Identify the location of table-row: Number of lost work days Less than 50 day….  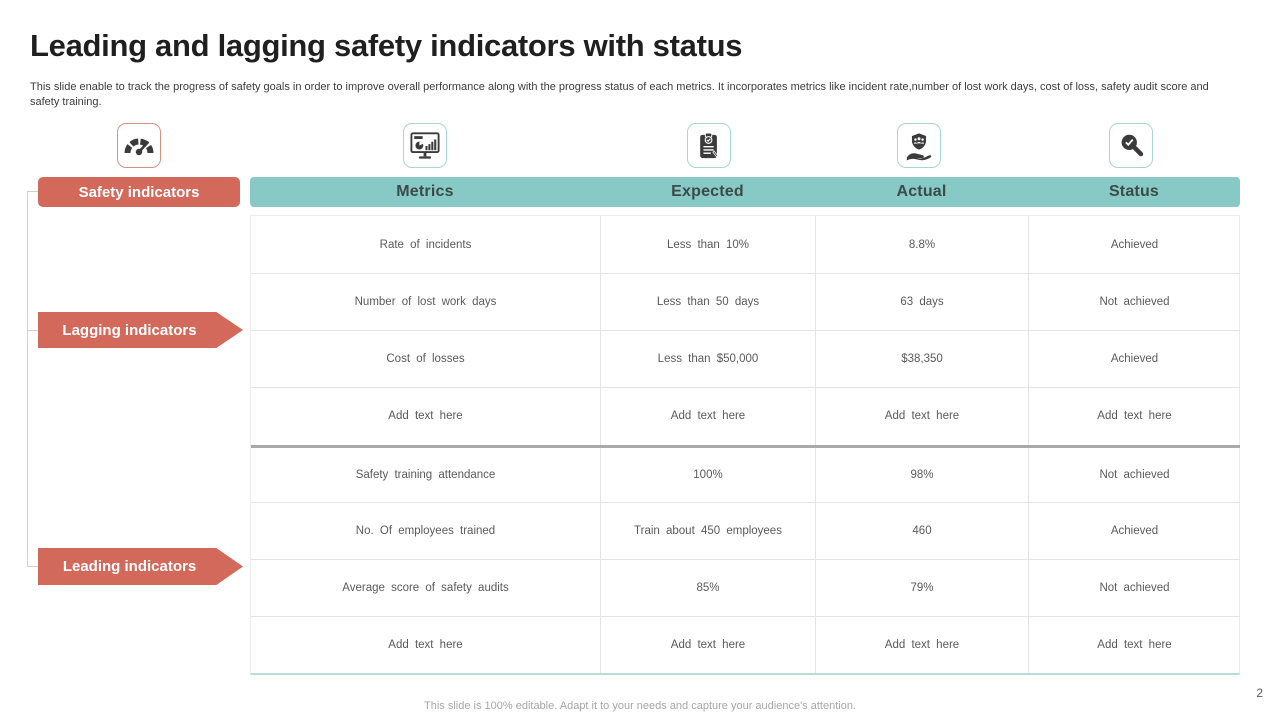
(745, 302).